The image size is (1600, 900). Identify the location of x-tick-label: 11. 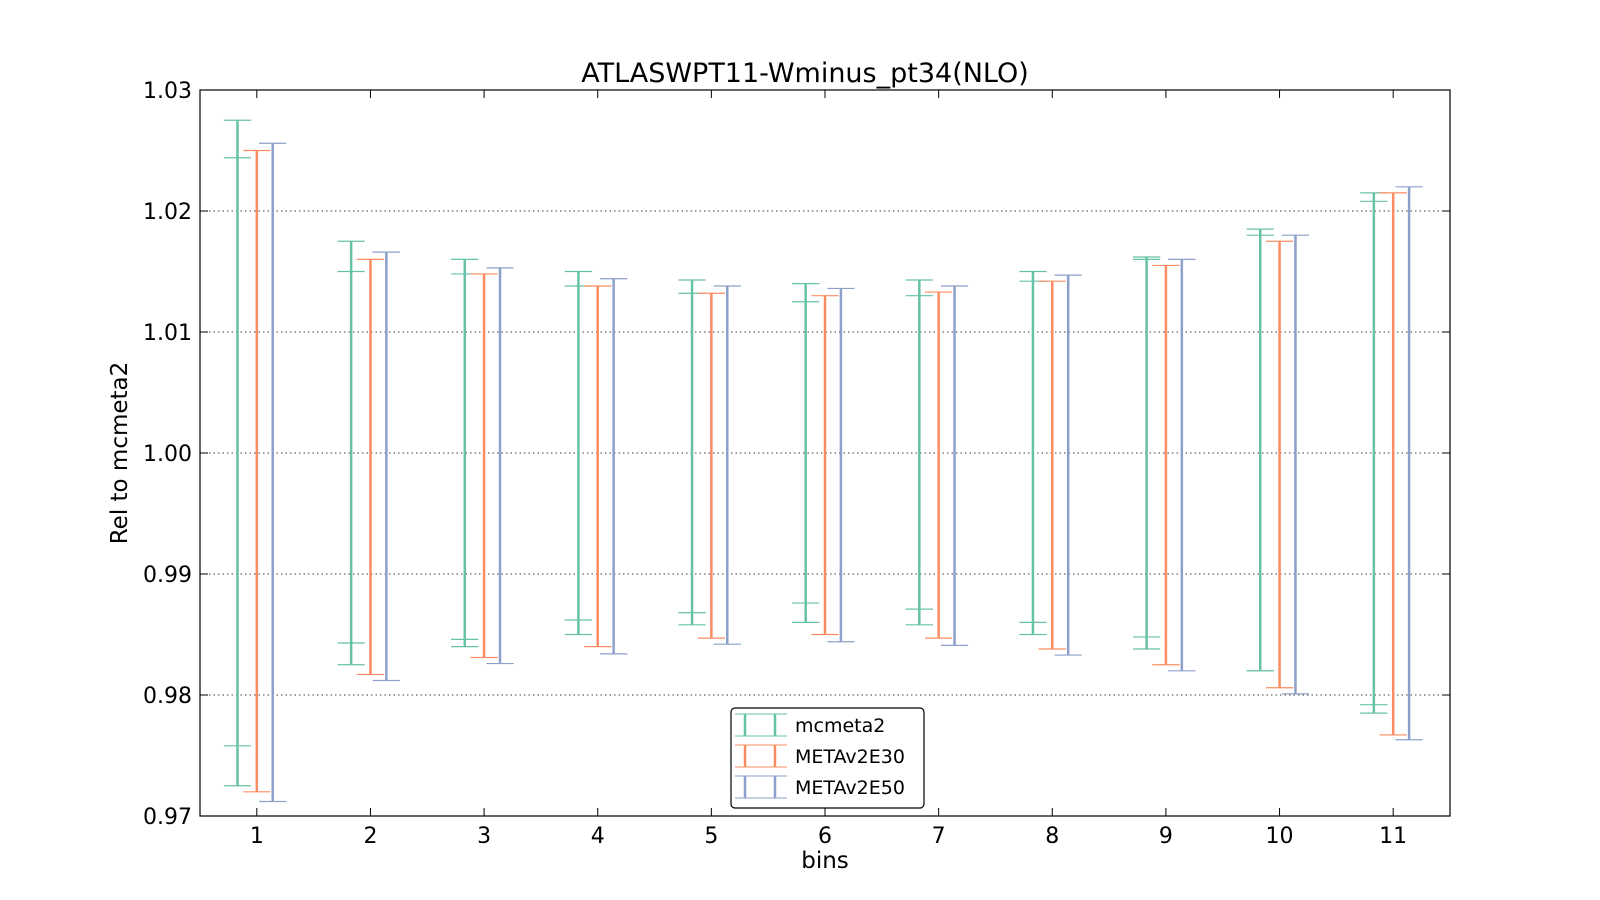
(1393, 836).